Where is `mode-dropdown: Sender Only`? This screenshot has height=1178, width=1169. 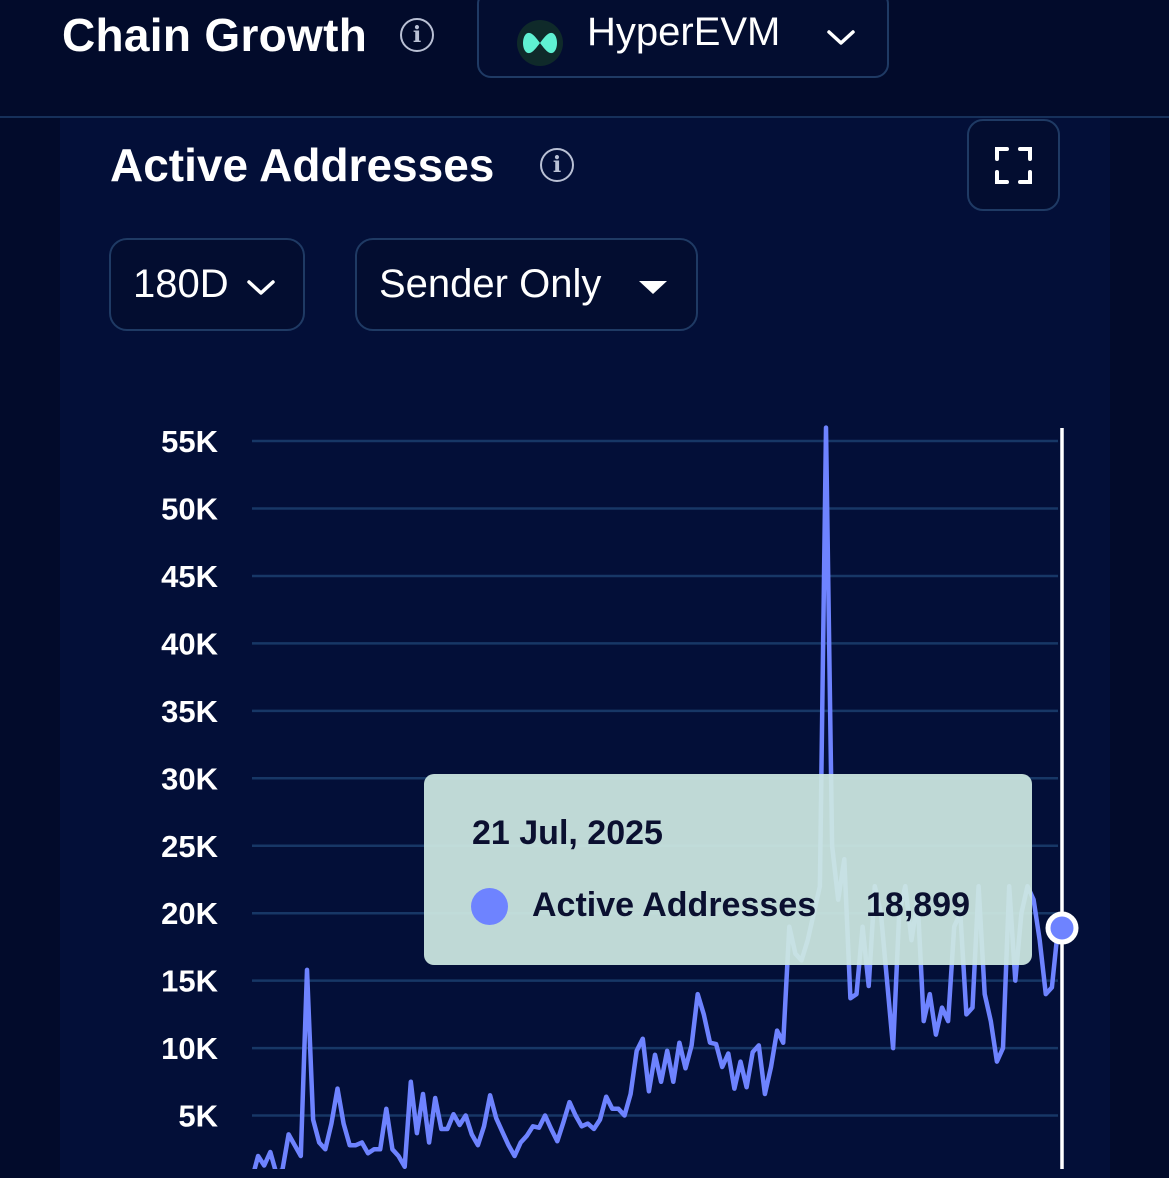 mode-dropdown: Sender Only is located at coordinates (526, 284).